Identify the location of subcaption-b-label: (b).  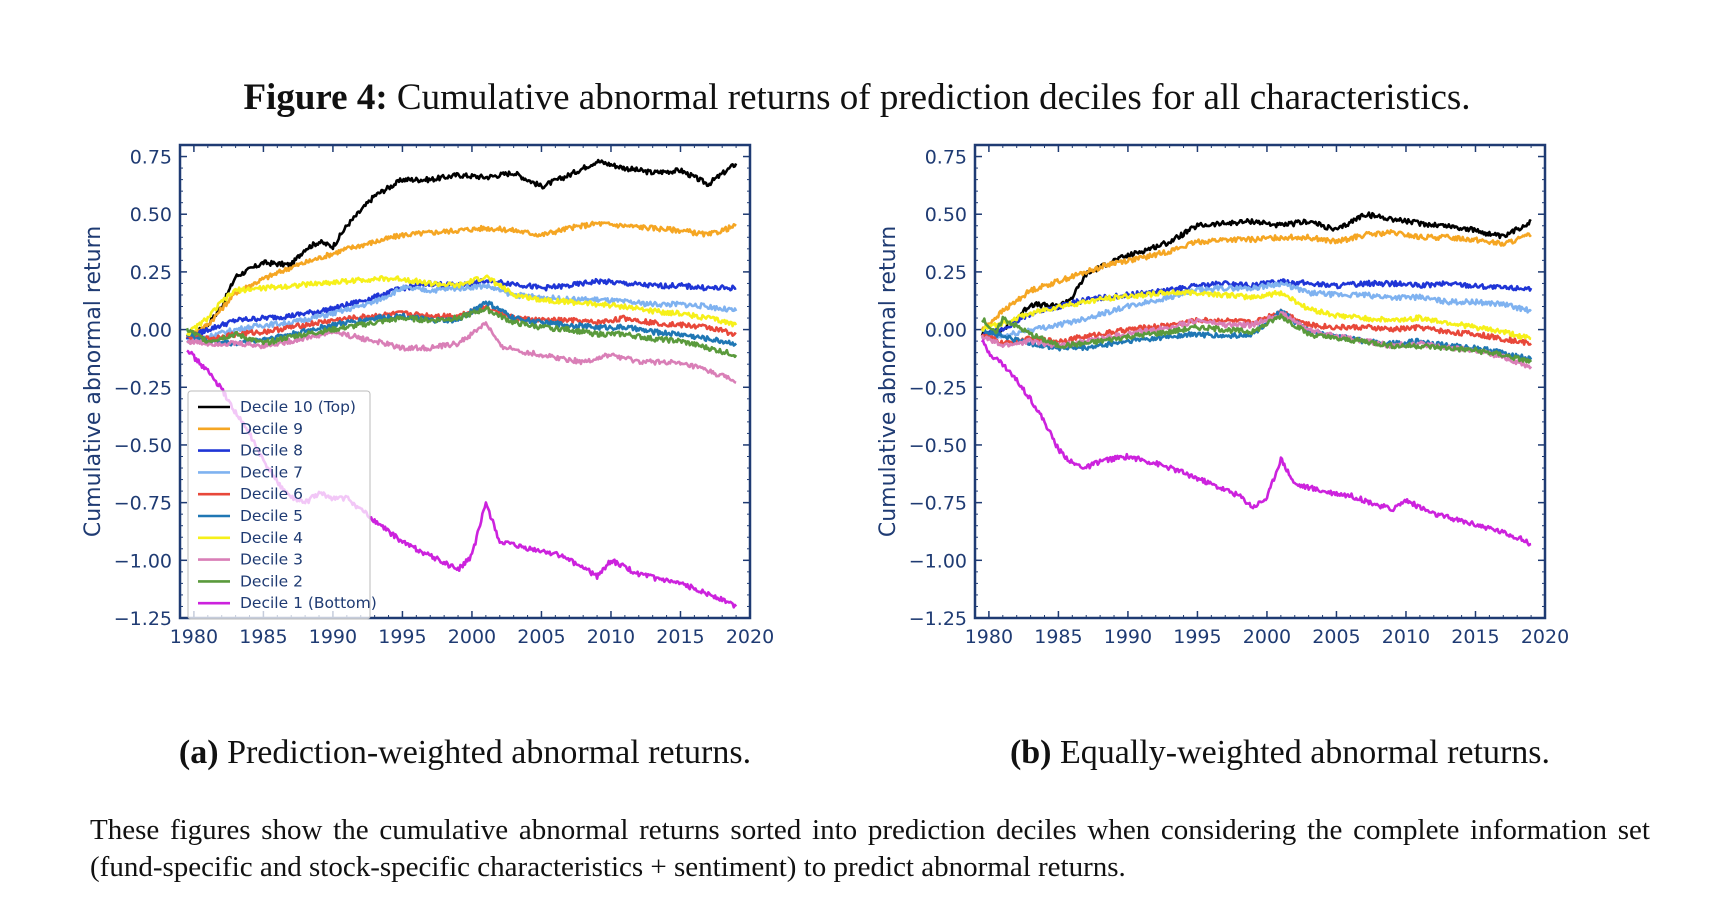
(1030, 752).